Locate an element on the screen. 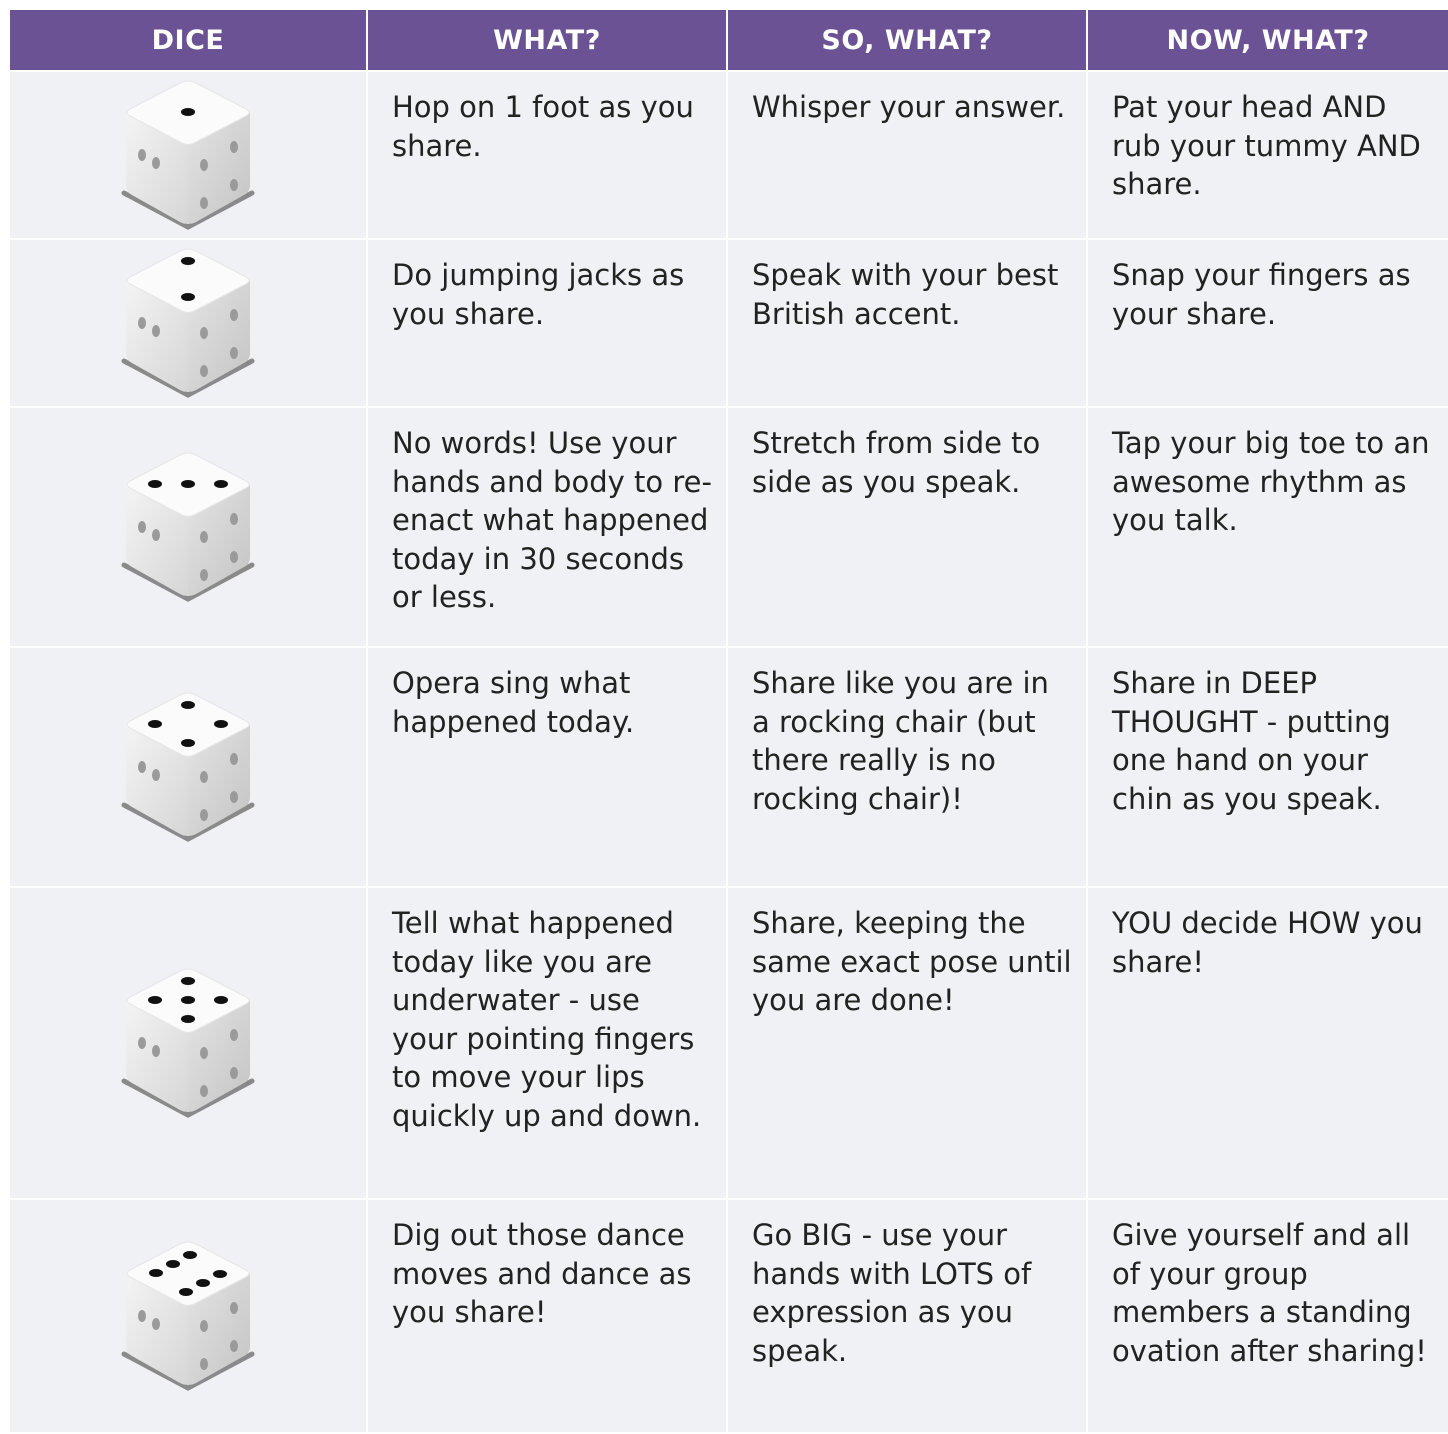 The height and width of the screenshot is (1434, 1448). header-cell: NOW, WHAT? is located at coordinates (1268, 41).